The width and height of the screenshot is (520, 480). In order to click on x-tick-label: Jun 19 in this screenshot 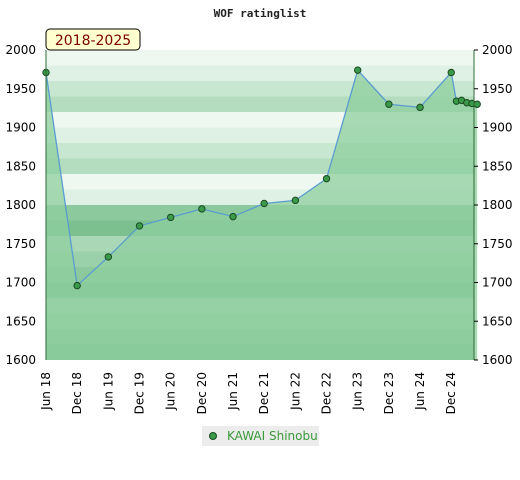, I will do `click(108, 391)`.